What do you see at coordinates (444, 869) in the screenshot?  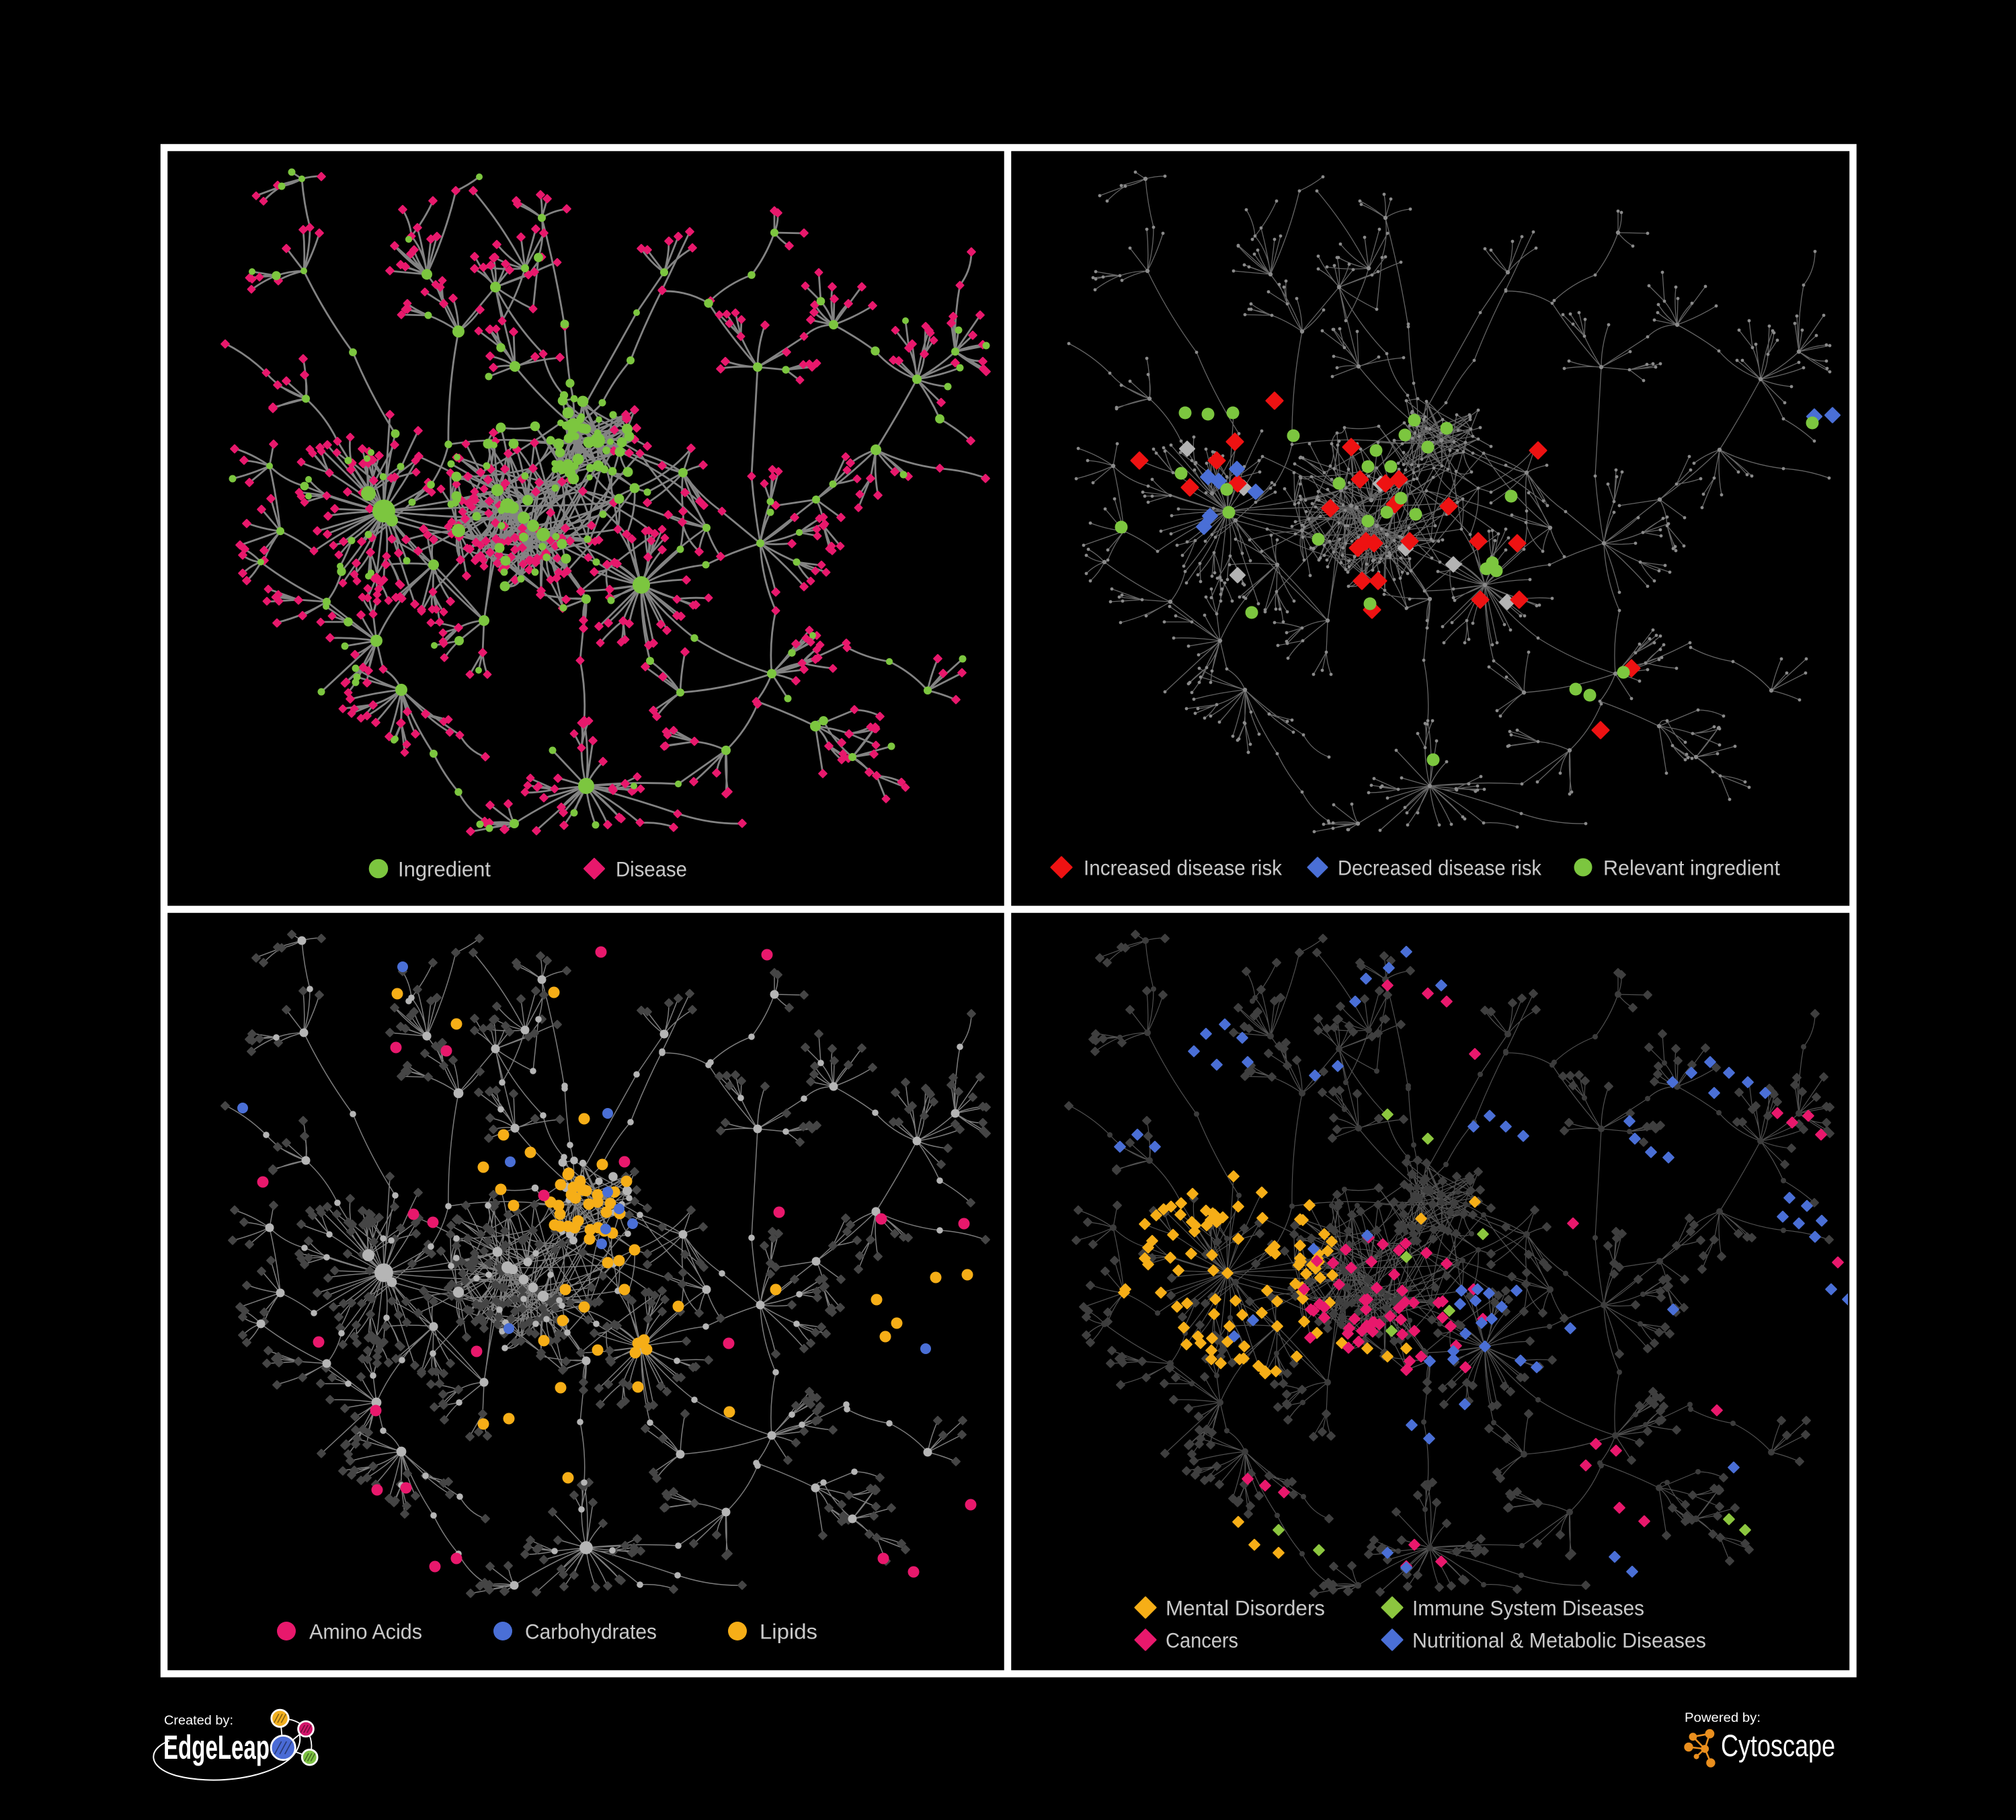 I see `svg-text: Ingredient` at bounding box center [444, 869].